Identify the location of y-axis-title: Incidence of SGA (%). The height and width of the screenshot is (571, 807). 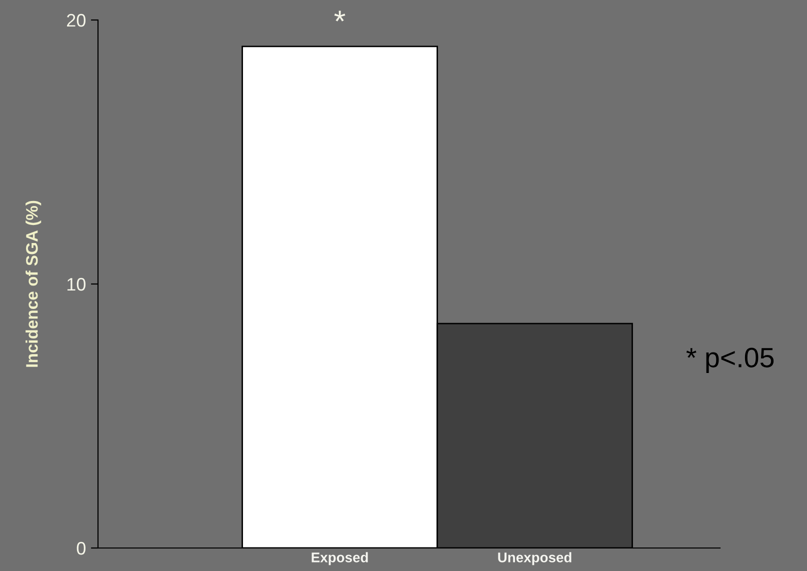
(34, 283).